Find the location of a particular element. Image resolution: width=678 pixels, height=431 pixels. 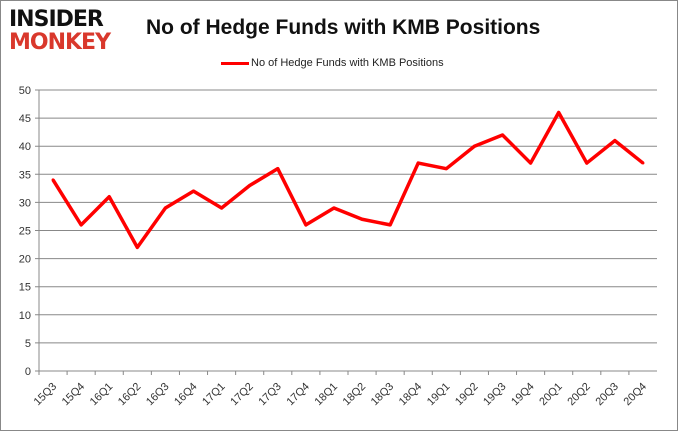

logo-line1: INSIDER is located at coordinates (56, 19).